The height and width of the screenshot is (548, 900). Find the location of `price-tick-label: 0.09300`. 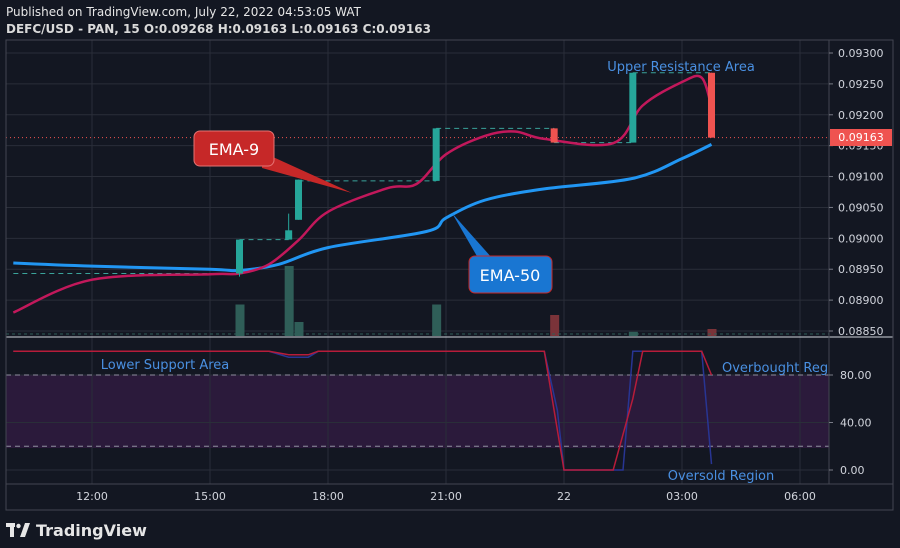

price-tick-label: 0.09300 is located at coordinates (861, 53).